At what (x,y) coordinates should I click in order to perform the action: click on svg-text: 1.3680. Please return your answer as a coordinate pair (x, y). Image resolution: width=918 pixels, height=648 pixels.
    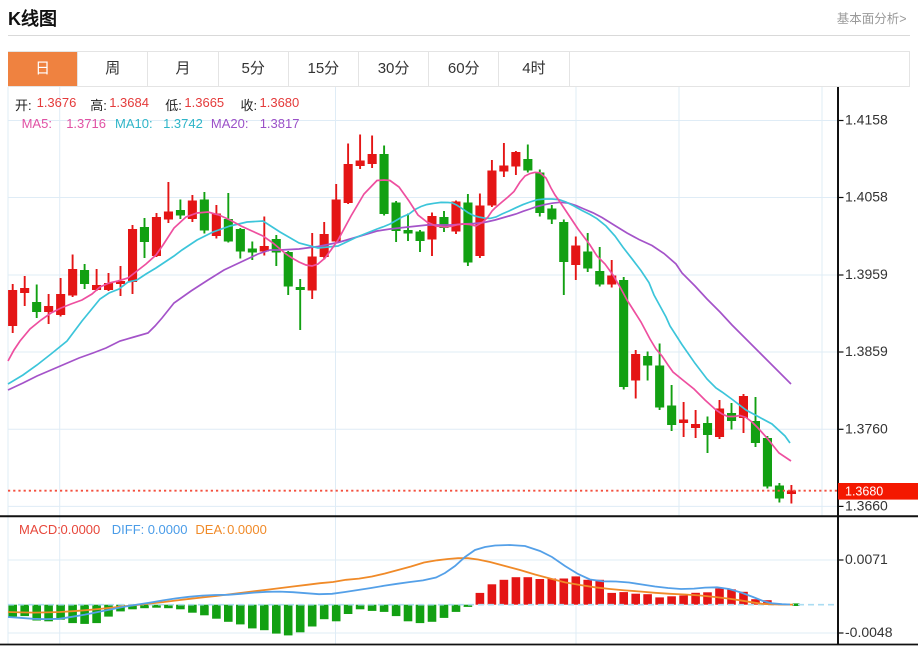
    Looking at the image, I should click on (864, 491).